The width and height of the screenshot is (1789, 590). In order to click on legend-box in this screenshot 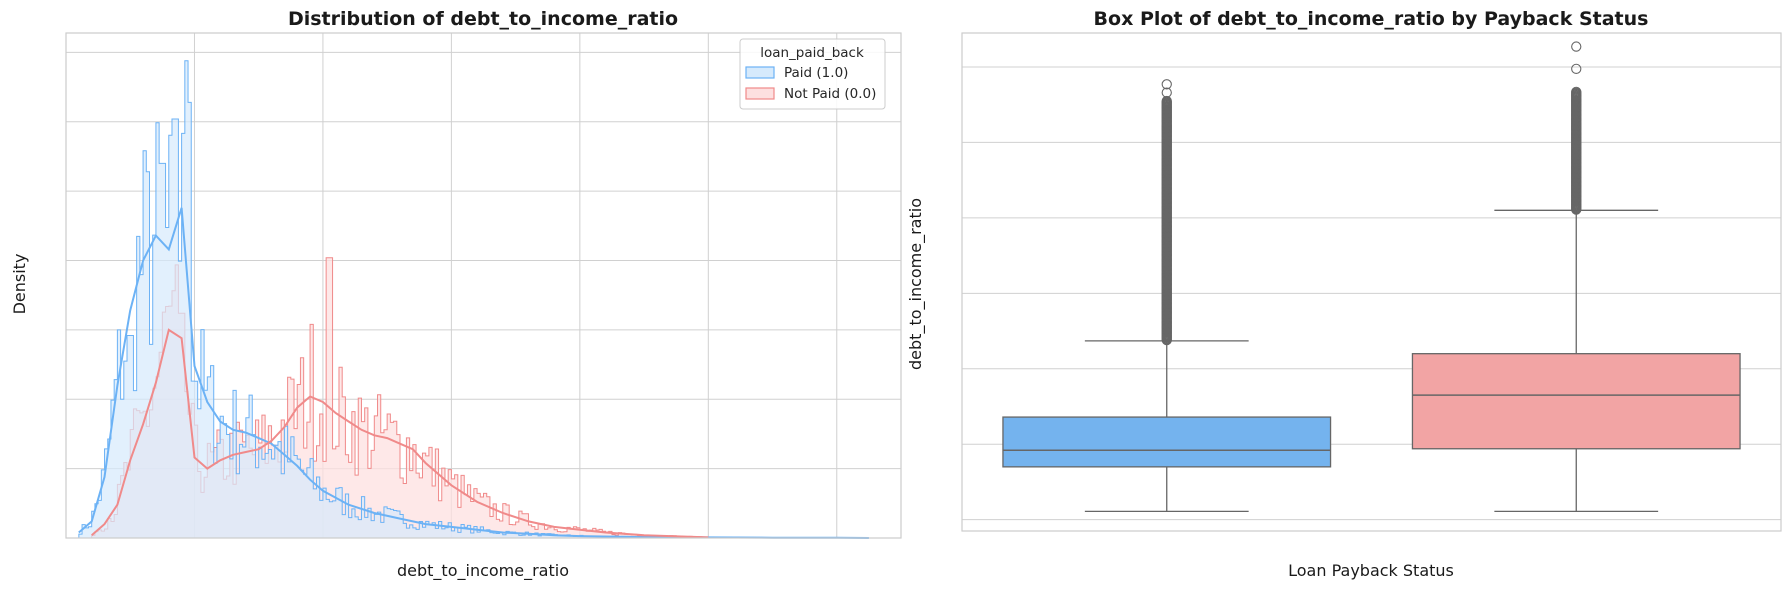, I will do `click(812, 74)`.